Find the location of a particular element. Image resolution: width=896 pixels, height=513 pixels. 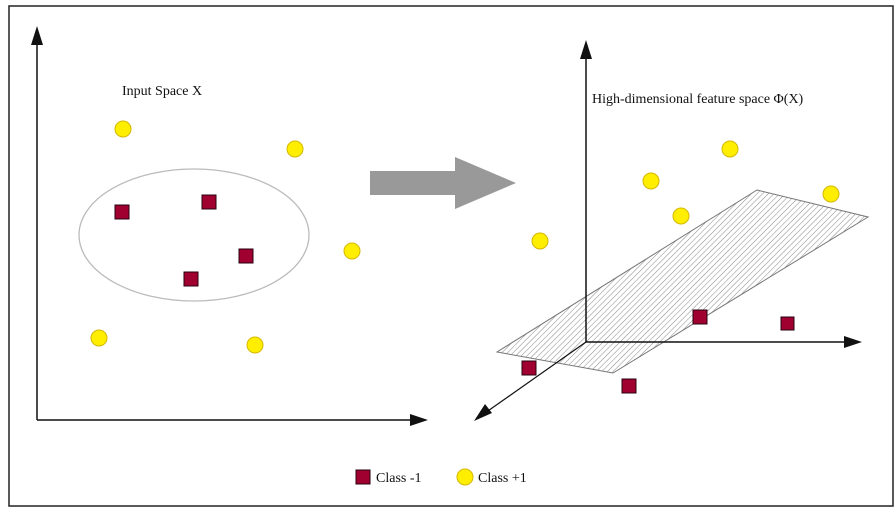

feature-y-axis is located at coordinates (535, 377).